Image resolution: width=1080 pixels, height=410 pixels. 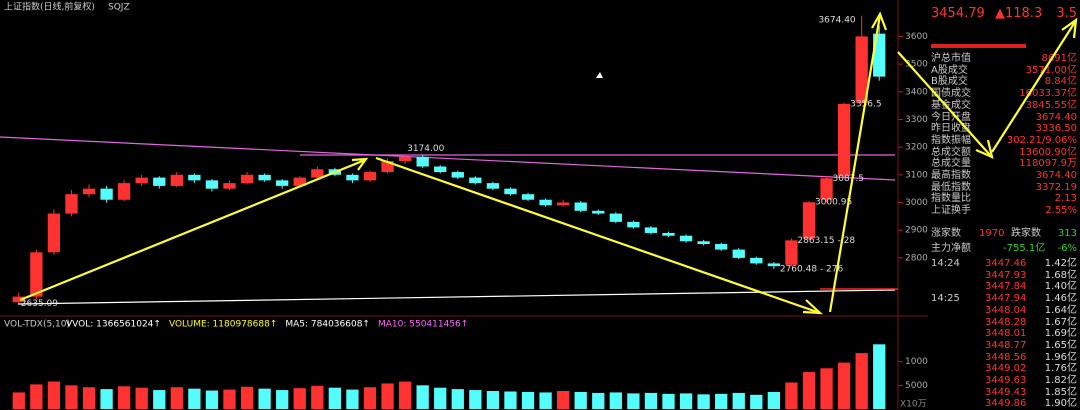 I want to click on text: 3447.94, so click(x=1006, y=299).